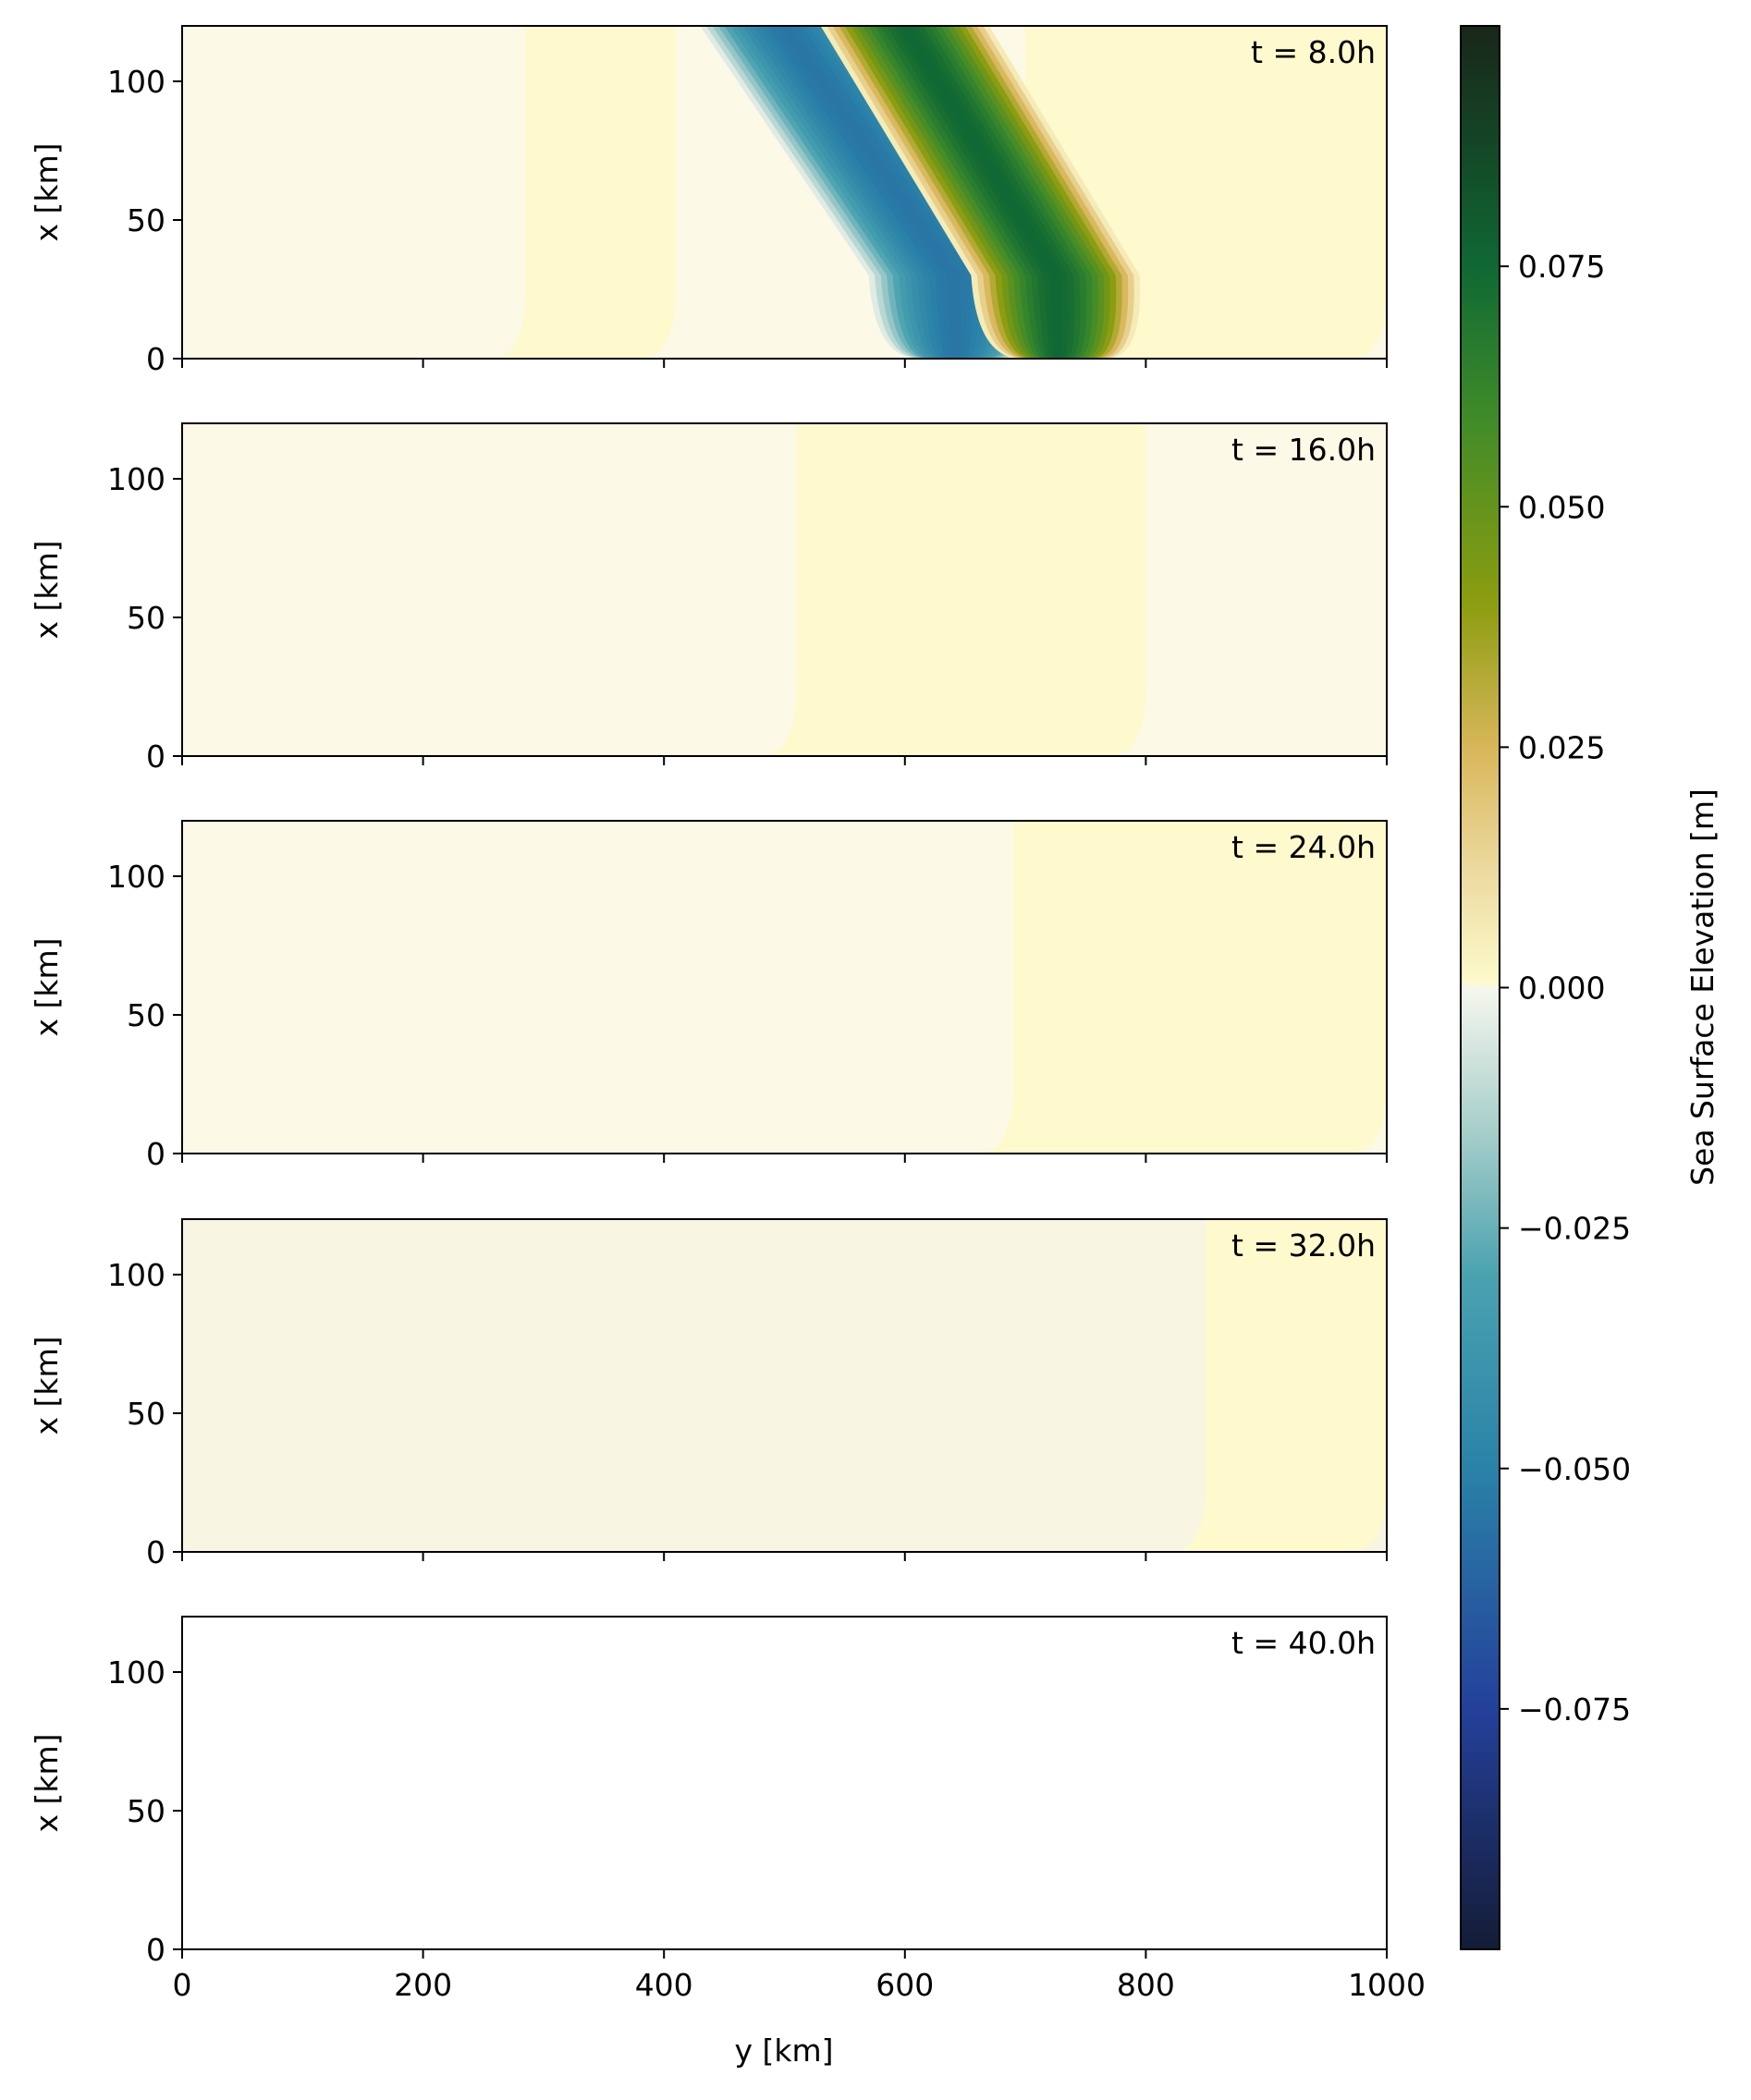  I want to click on colorbar-tick-label: 0.075, so click(1561, 267).